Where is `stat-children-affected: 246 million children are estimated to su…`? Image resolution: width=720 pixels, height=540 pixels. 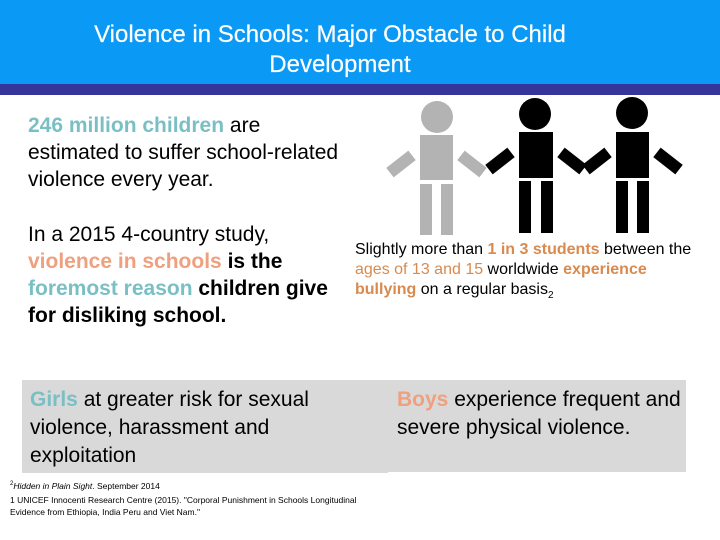
stat-children-affected: 246 million children are estimated to su… is located at coordinates (188, 152).